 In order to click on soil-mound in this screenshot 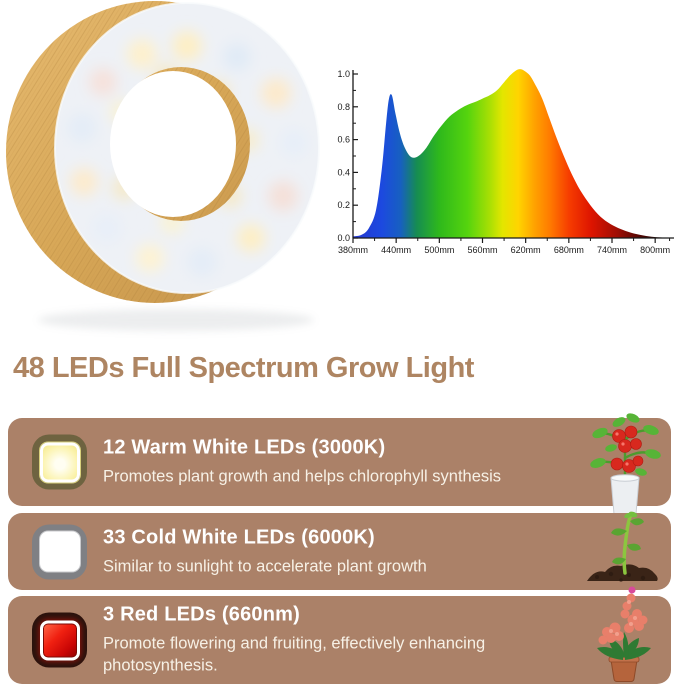, I will do `click(622, 572)`.